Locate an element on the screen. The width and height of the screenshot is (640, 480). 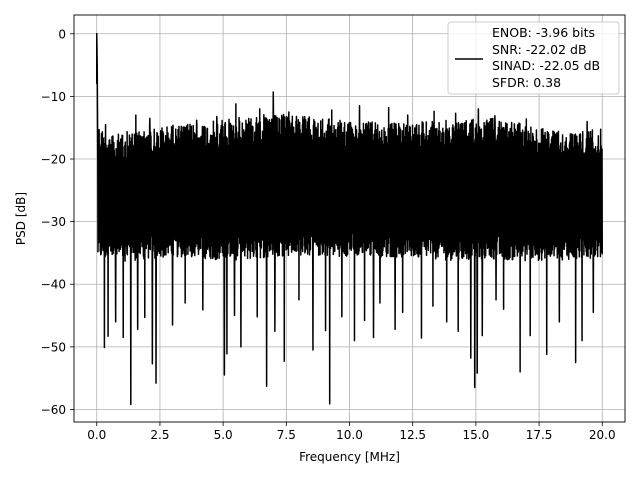
y-tick-label: −20 is located at coordinates (53, 160).